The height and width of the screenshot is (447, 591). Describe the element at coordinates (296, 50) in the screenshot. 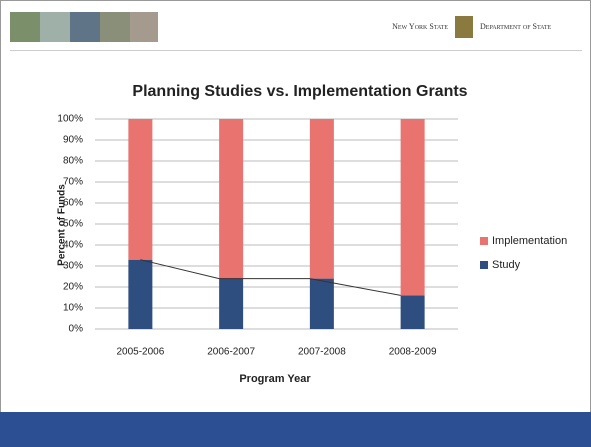

I see `header-rule` at that location.